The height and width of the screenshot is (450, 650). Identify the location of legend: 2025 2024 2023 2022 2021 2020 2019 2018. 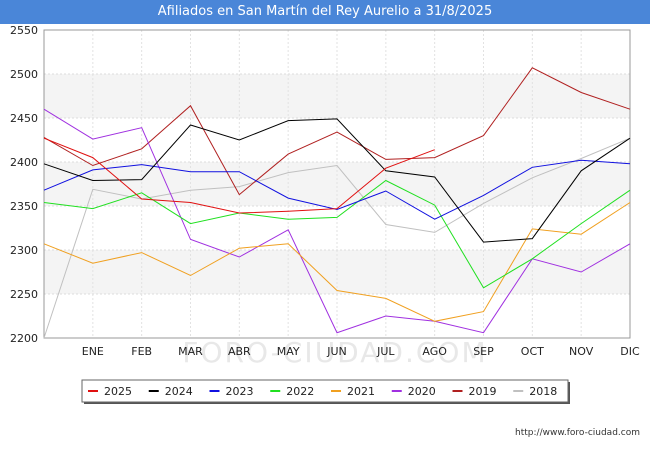
(325, 391).